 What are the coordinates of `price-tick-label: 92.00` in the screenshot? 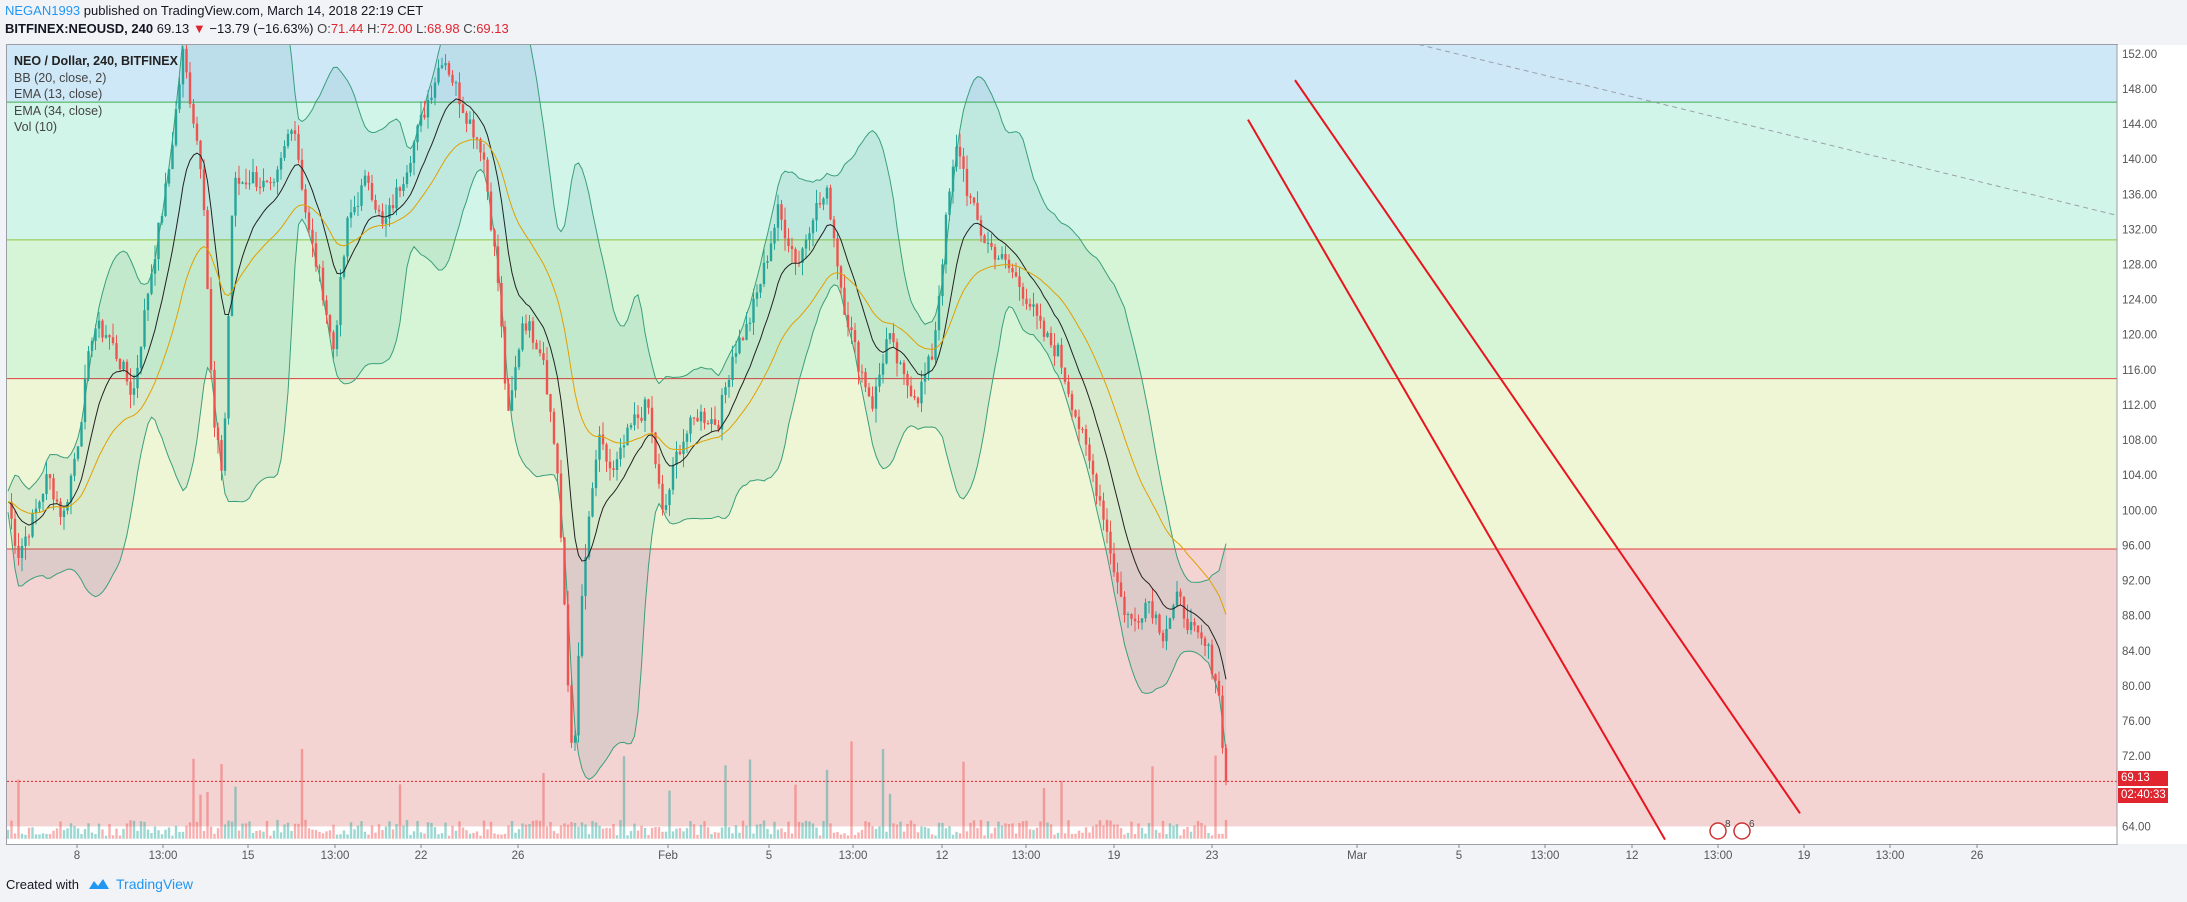 It's located at (2136, 582).